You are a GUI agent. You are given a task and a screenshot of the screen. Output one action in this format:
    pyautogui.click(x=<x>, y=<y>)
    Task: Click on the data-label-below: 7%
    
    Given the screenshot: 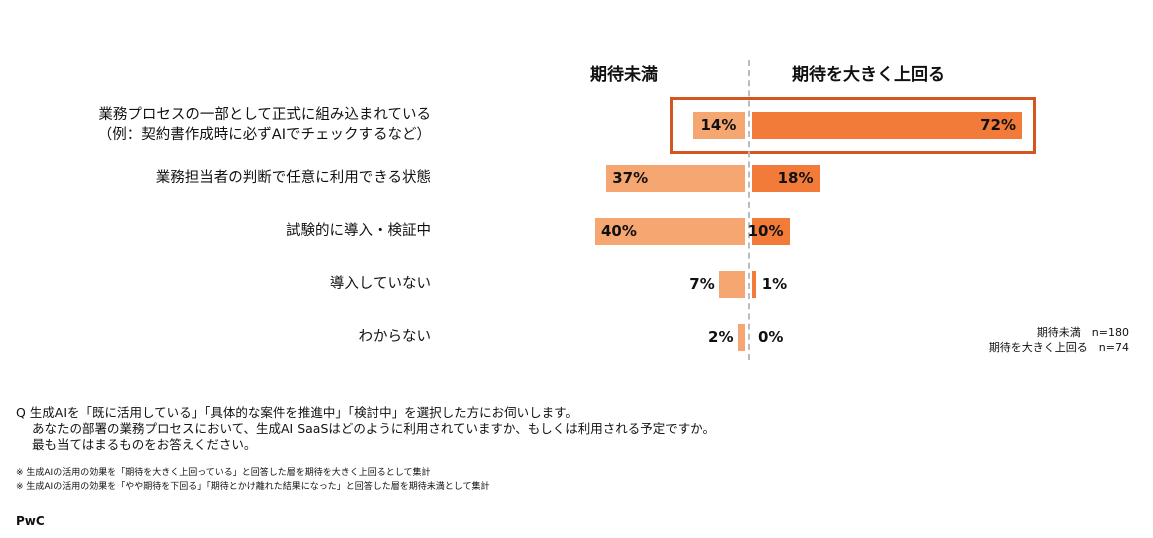 What is the action you would take?
    pyautogui.click(x=702, y=284)
    